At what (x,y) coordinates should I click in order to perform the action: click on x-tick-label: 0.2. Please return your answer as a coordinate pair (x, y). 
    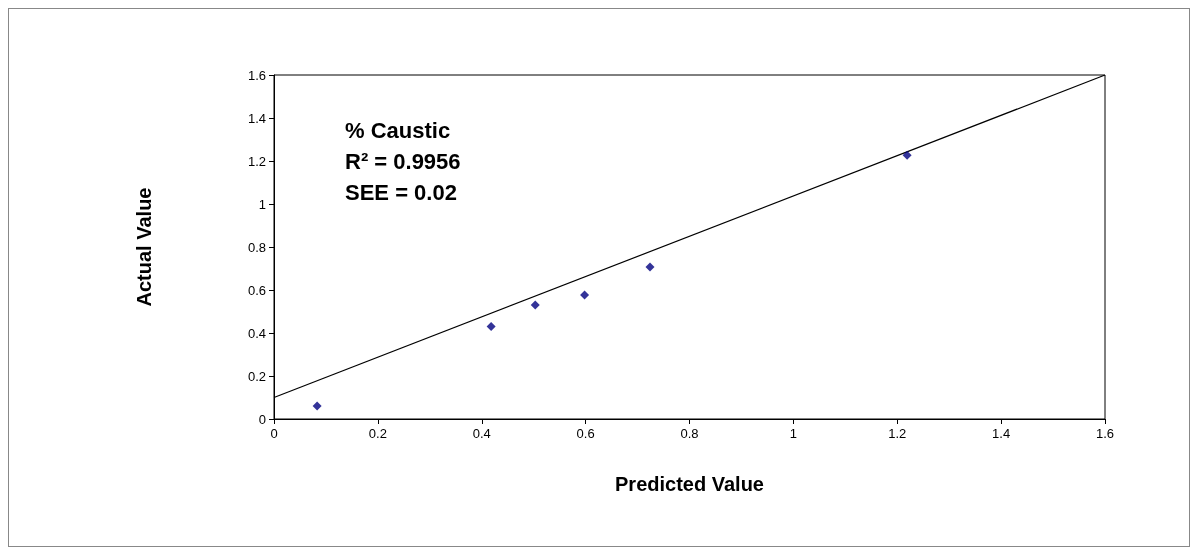
    Looking at the image, I should click on (377, 433).